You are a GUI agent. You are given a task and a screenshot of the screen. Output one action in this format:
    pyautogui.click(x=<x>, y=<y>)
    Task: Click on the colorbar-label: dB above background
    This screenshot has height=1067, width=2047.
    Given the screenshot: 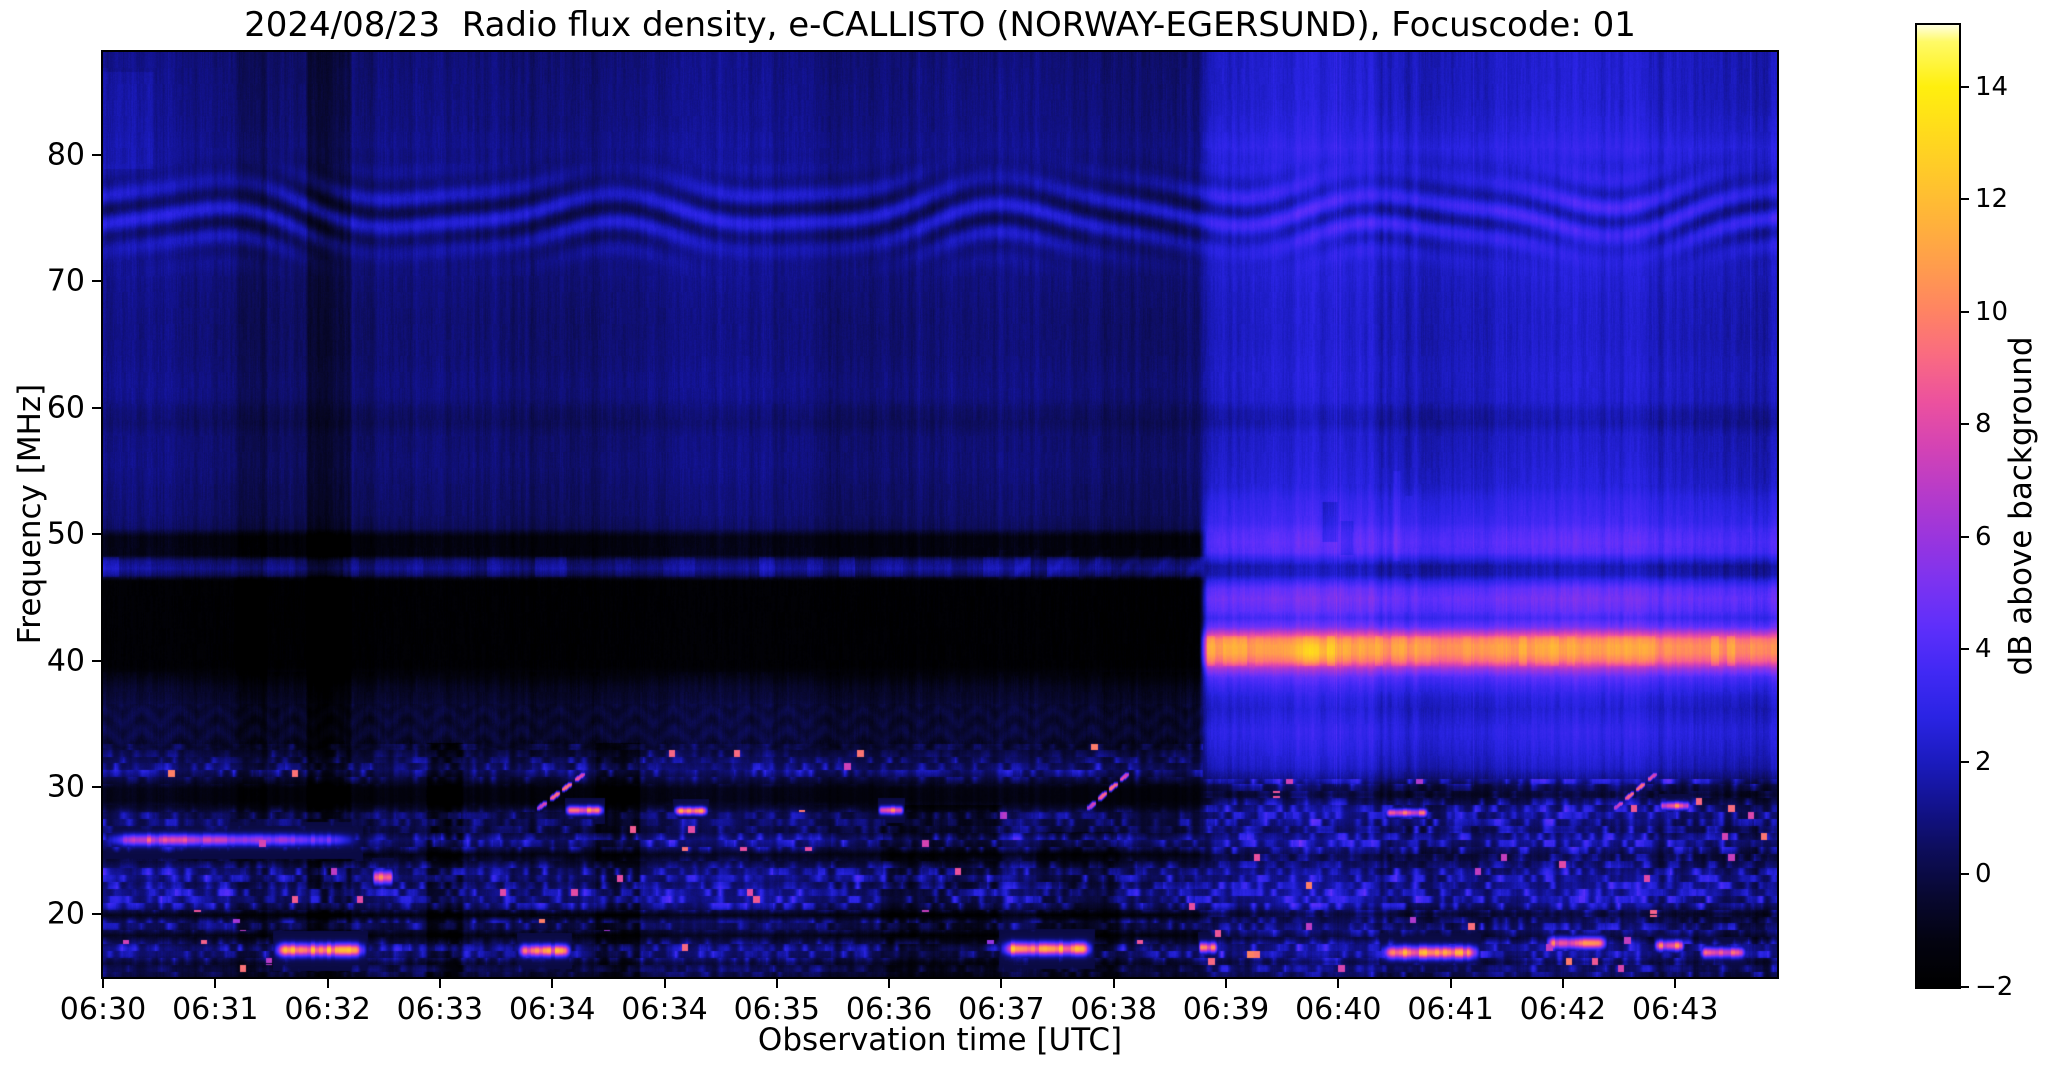 What is the action you would take?
    pyautogui.click(x=2021, y=506)
    